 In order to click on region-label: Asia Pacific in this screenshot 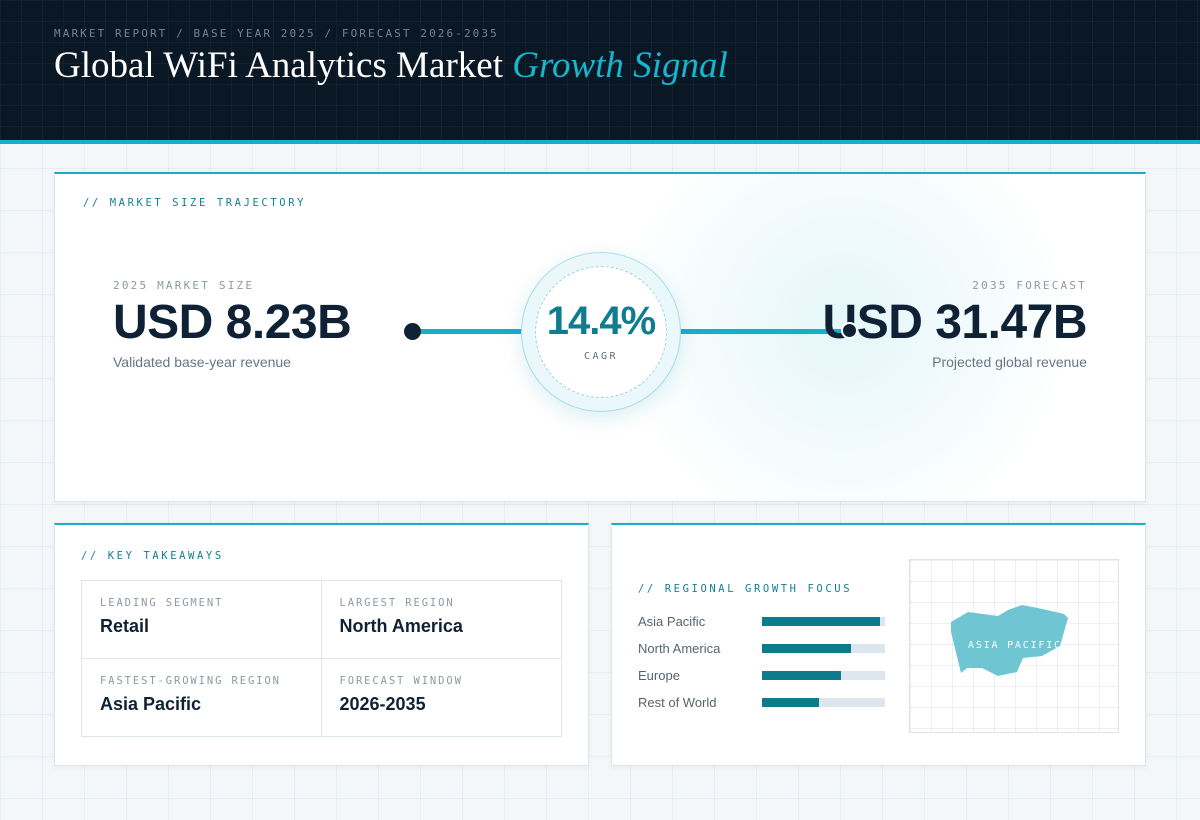, I will do `click(672, 621)`.